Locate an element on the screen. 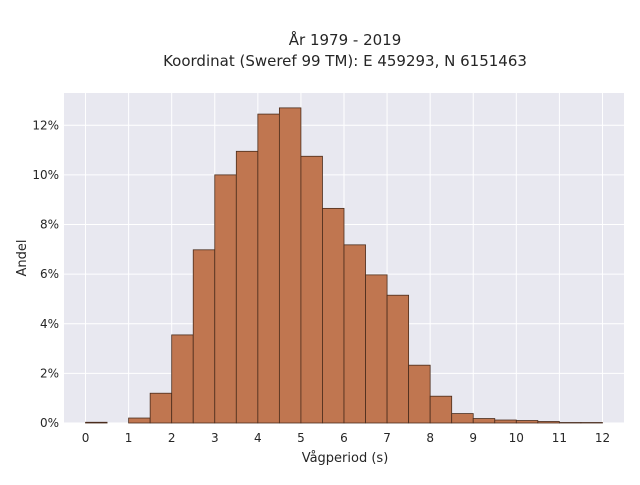  x-tick-label: 10 is located at coordinates (516, 438).